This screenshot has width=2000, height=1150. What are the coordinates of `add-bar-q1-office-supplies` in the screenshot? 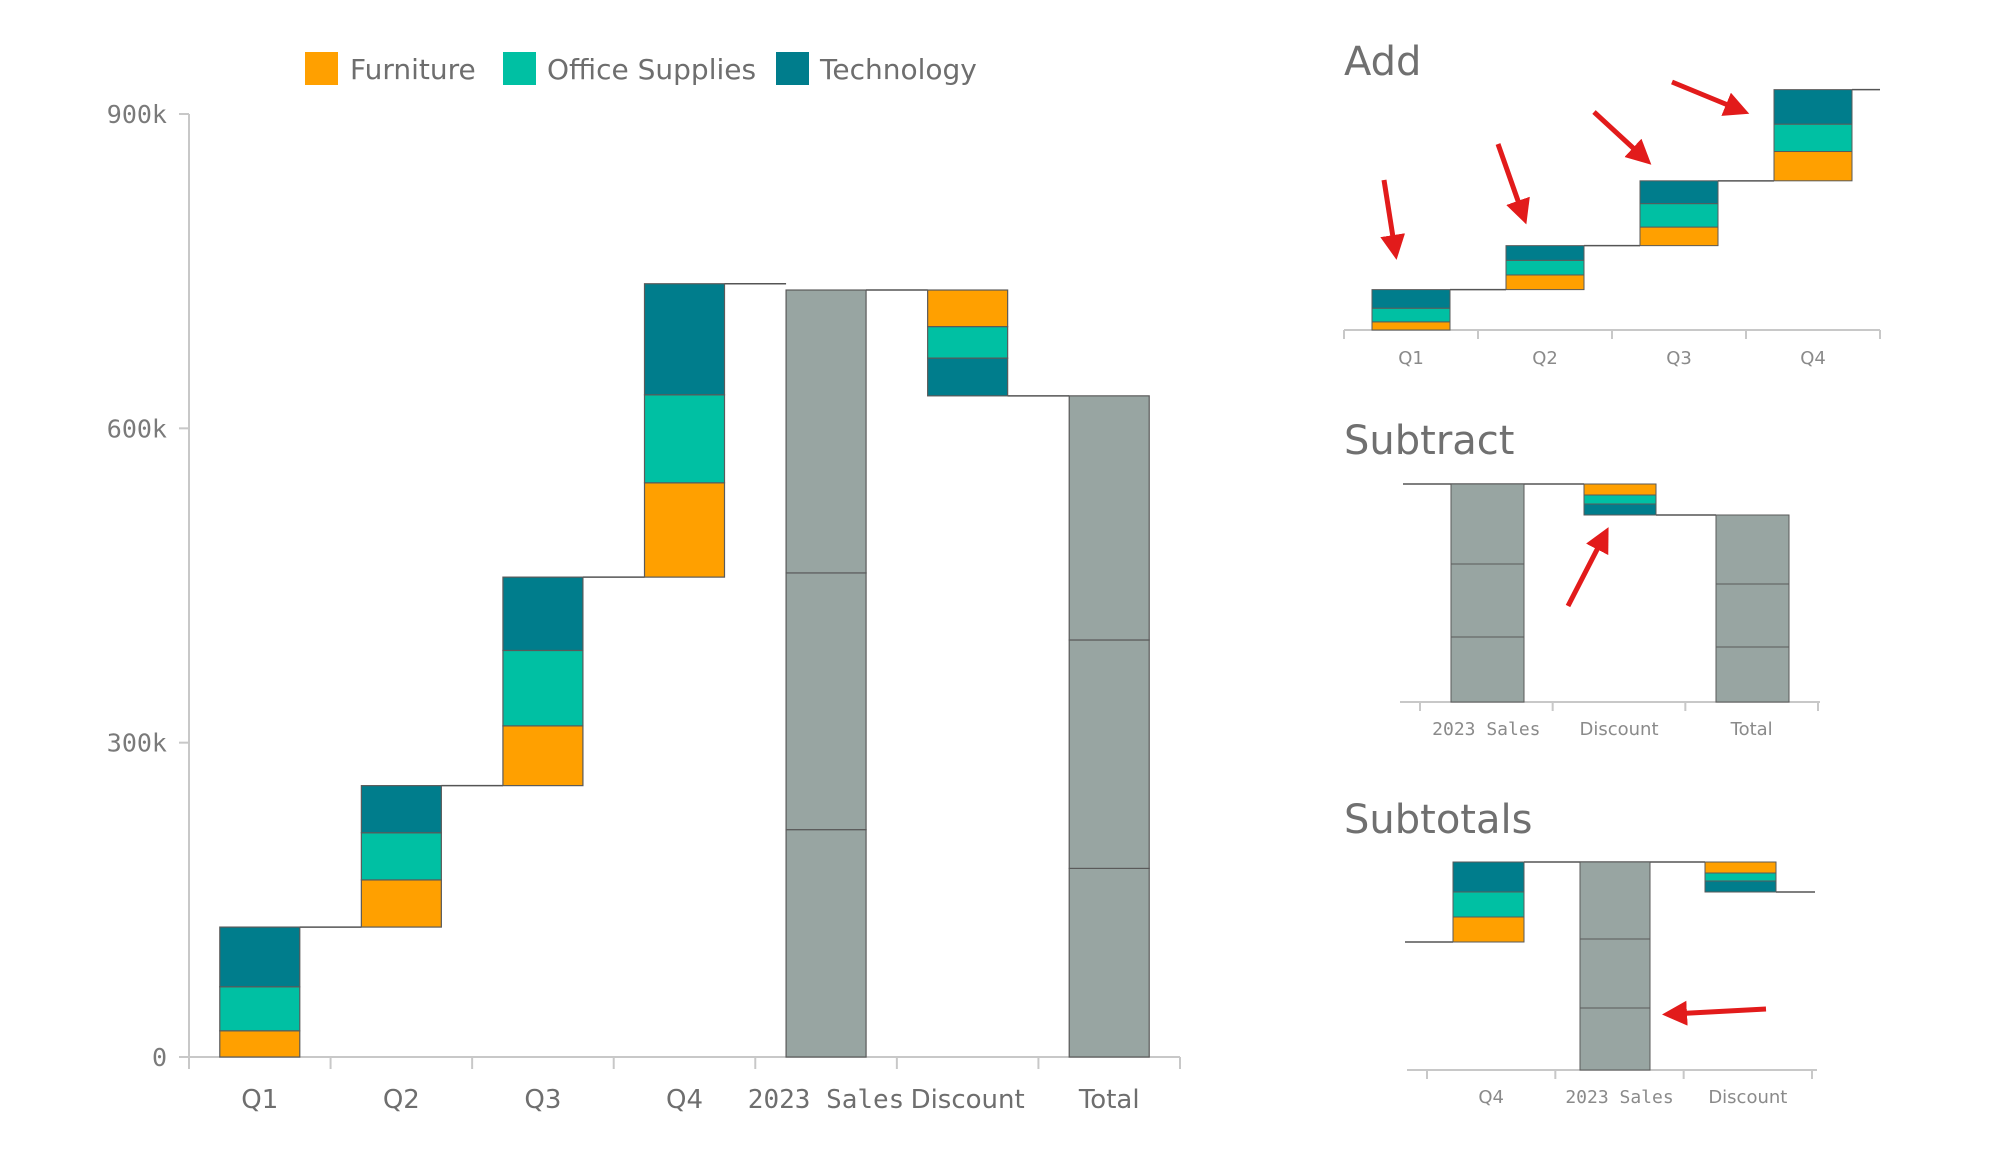 It's located at (1411, 315).